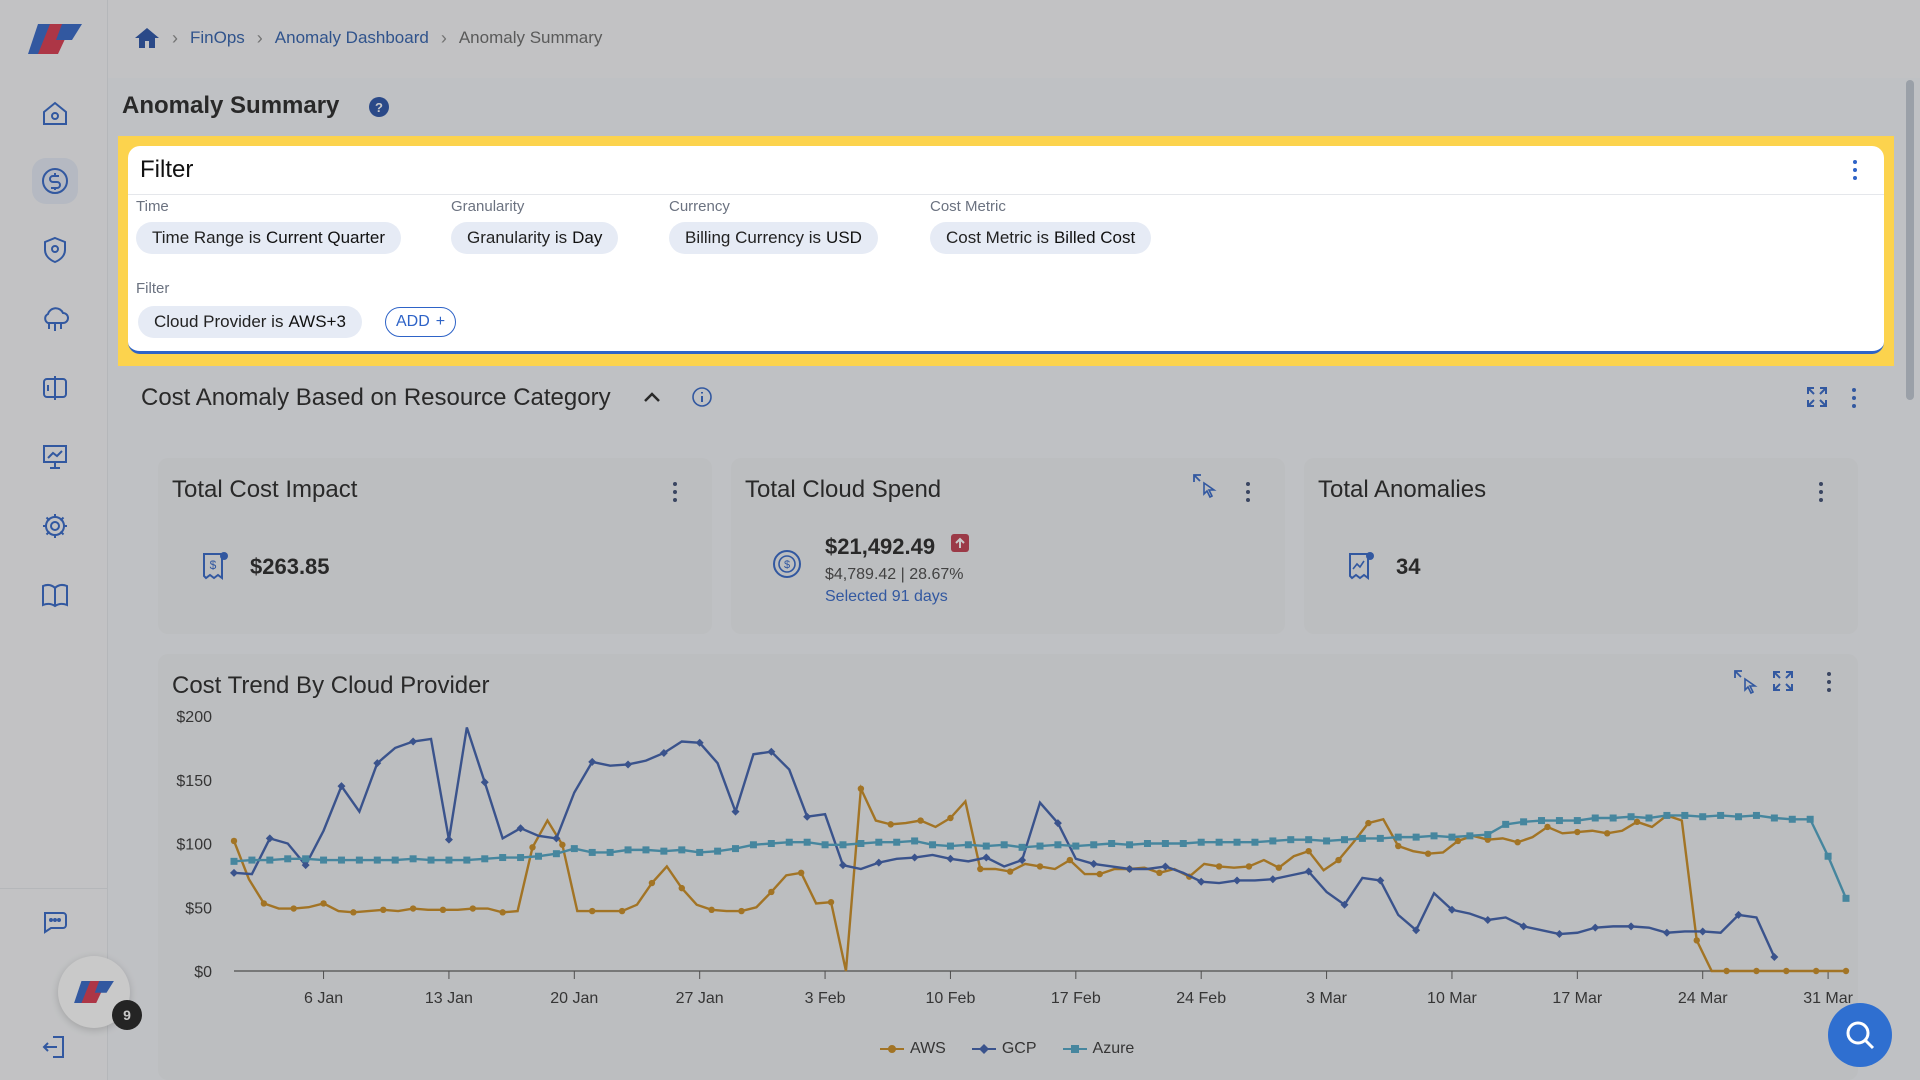  What do you see at coordinates (1829, 682) in the screenshot?
I see `chart-menu-kebab` at bounding box center [1829, 682].